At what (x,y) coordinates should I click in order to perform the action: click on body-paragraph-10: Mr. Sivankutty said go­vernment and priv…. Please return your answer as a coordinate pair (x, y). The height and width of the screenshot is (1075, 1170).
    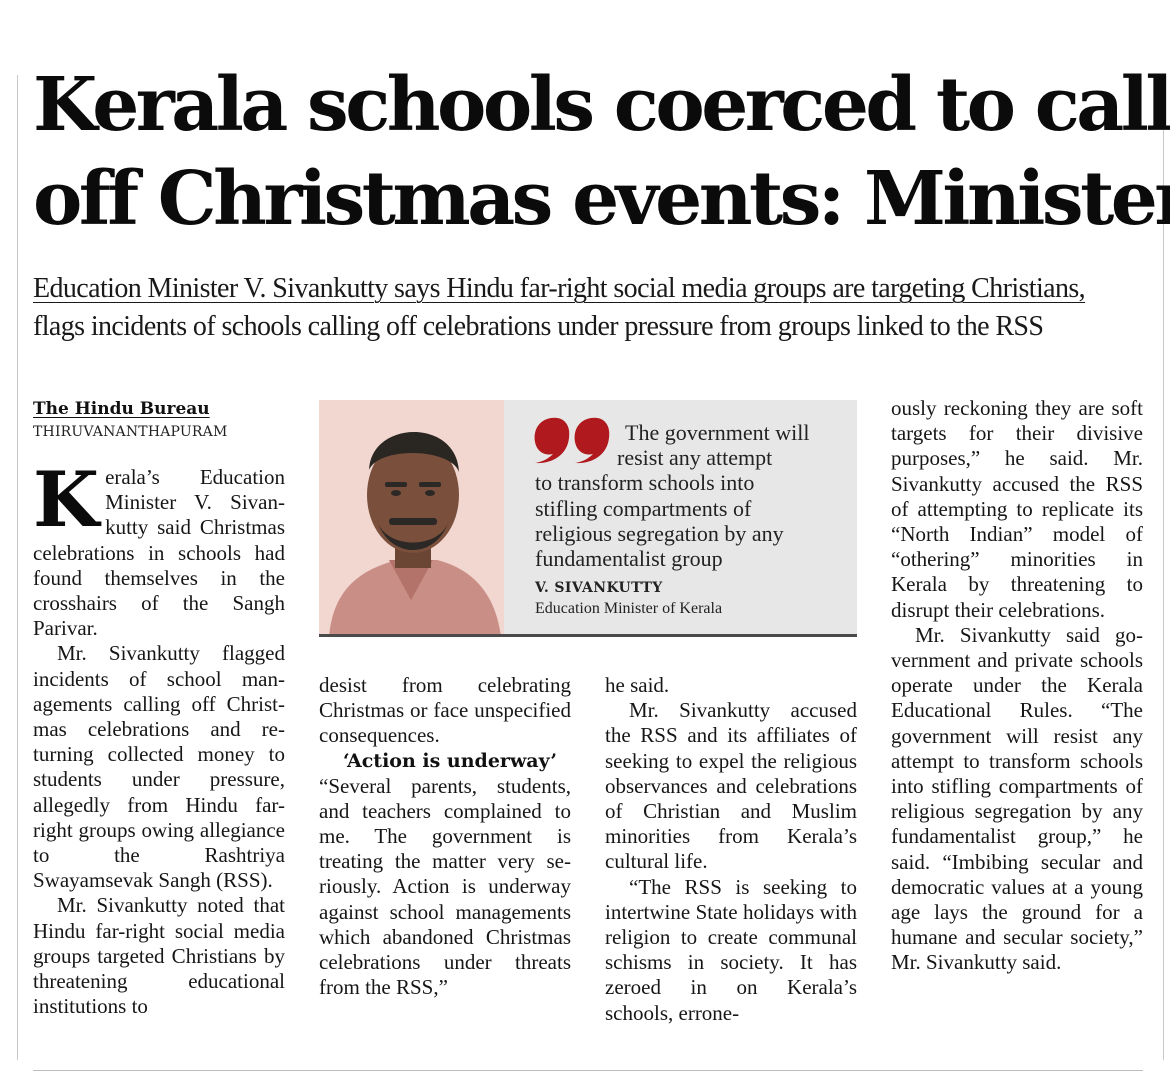
    Looking at the image, I should click on (1017, 798).